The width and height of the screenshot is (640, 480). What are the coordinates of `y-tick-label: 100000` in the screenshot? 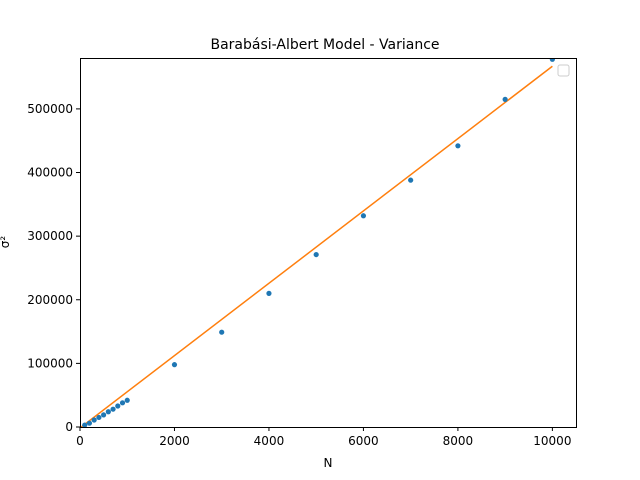 It's located at (50, 363).